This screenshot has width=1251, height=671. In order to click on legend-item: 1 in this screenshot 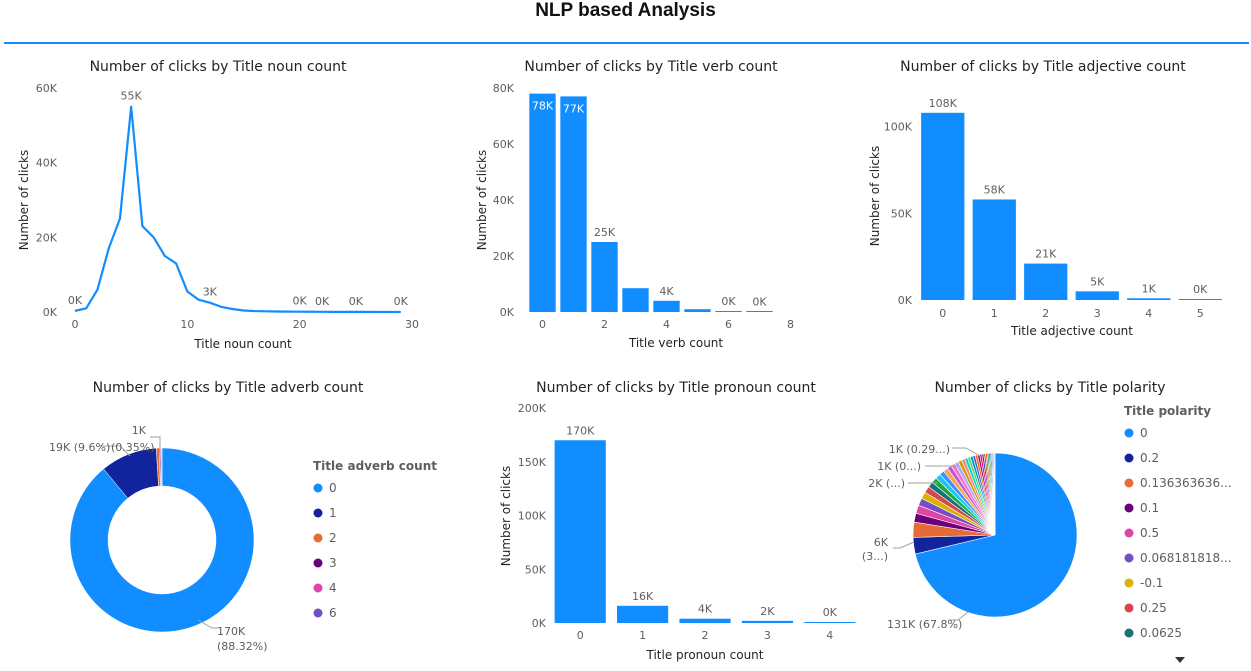, I will do `click(333, 513)`.